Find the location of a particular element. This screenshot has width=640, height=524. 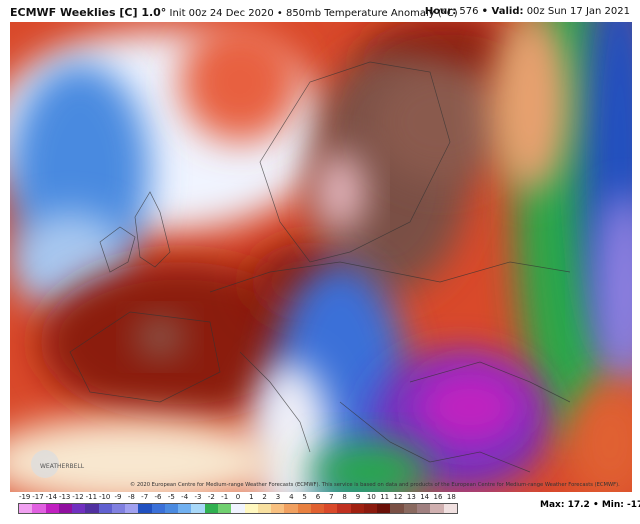

colorbar-label: -2 is located at coordinates (211, 497).